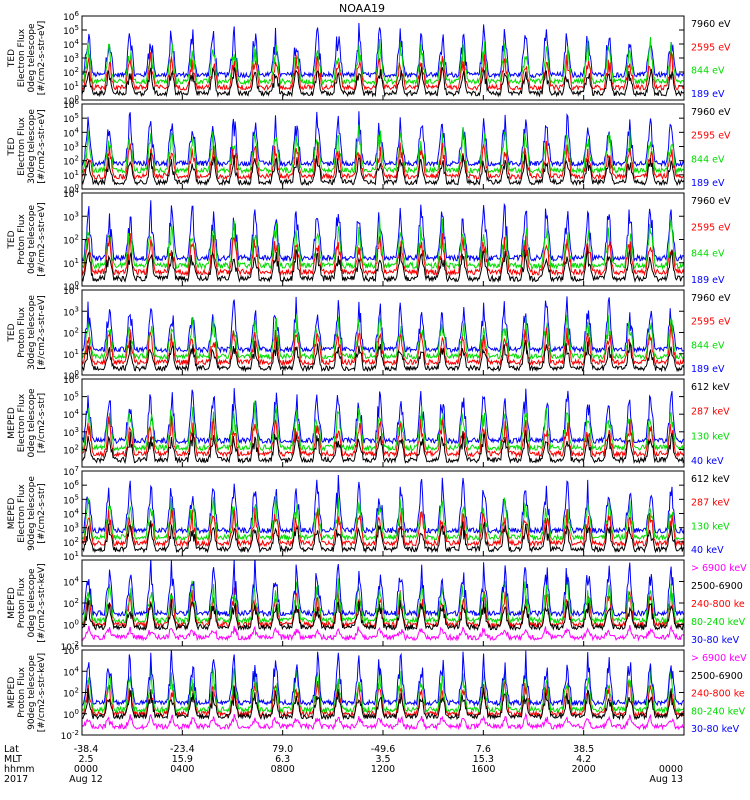  I want to click on x-tick-label: 15.3, so click(483, 759).